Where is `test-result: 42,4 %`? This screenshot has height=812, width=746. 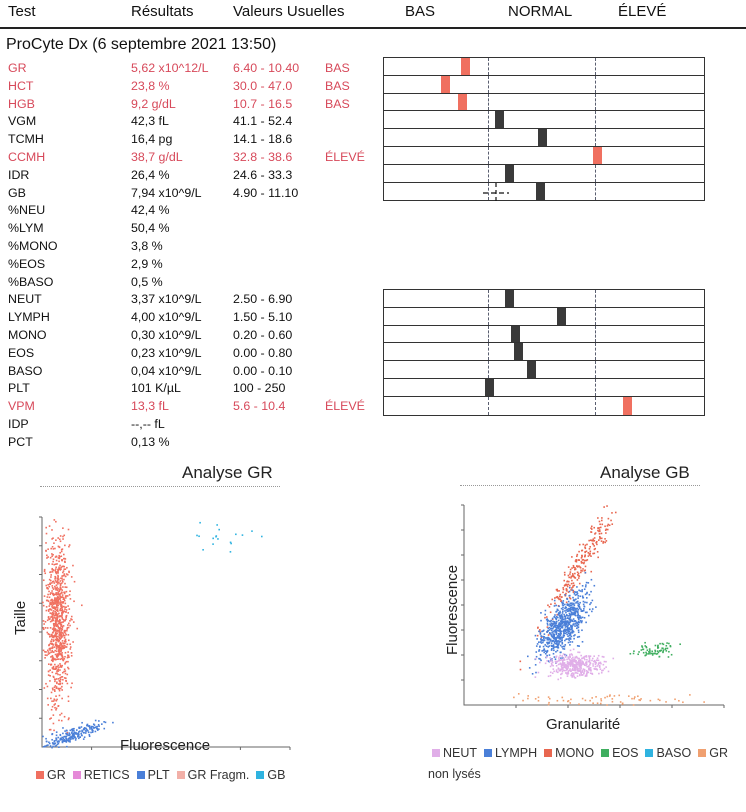 test-result: 42,4 % is located at coordinates (150, 210).